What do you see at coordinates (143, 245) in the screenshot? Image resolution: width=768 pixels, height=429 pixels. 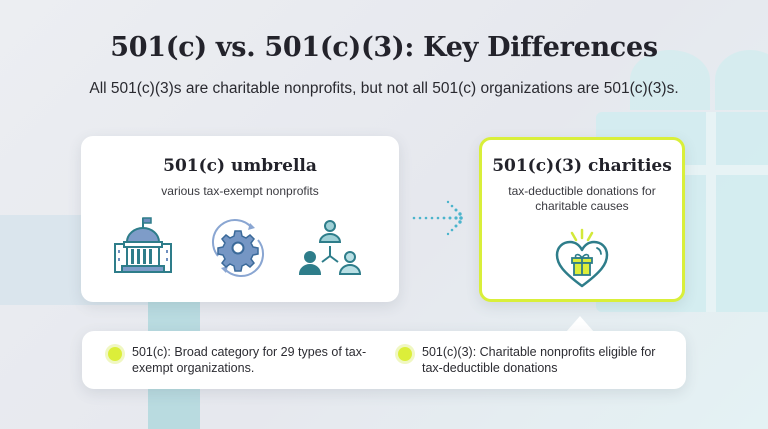 I see `government-building-icon` at bounding box center [143, 245].